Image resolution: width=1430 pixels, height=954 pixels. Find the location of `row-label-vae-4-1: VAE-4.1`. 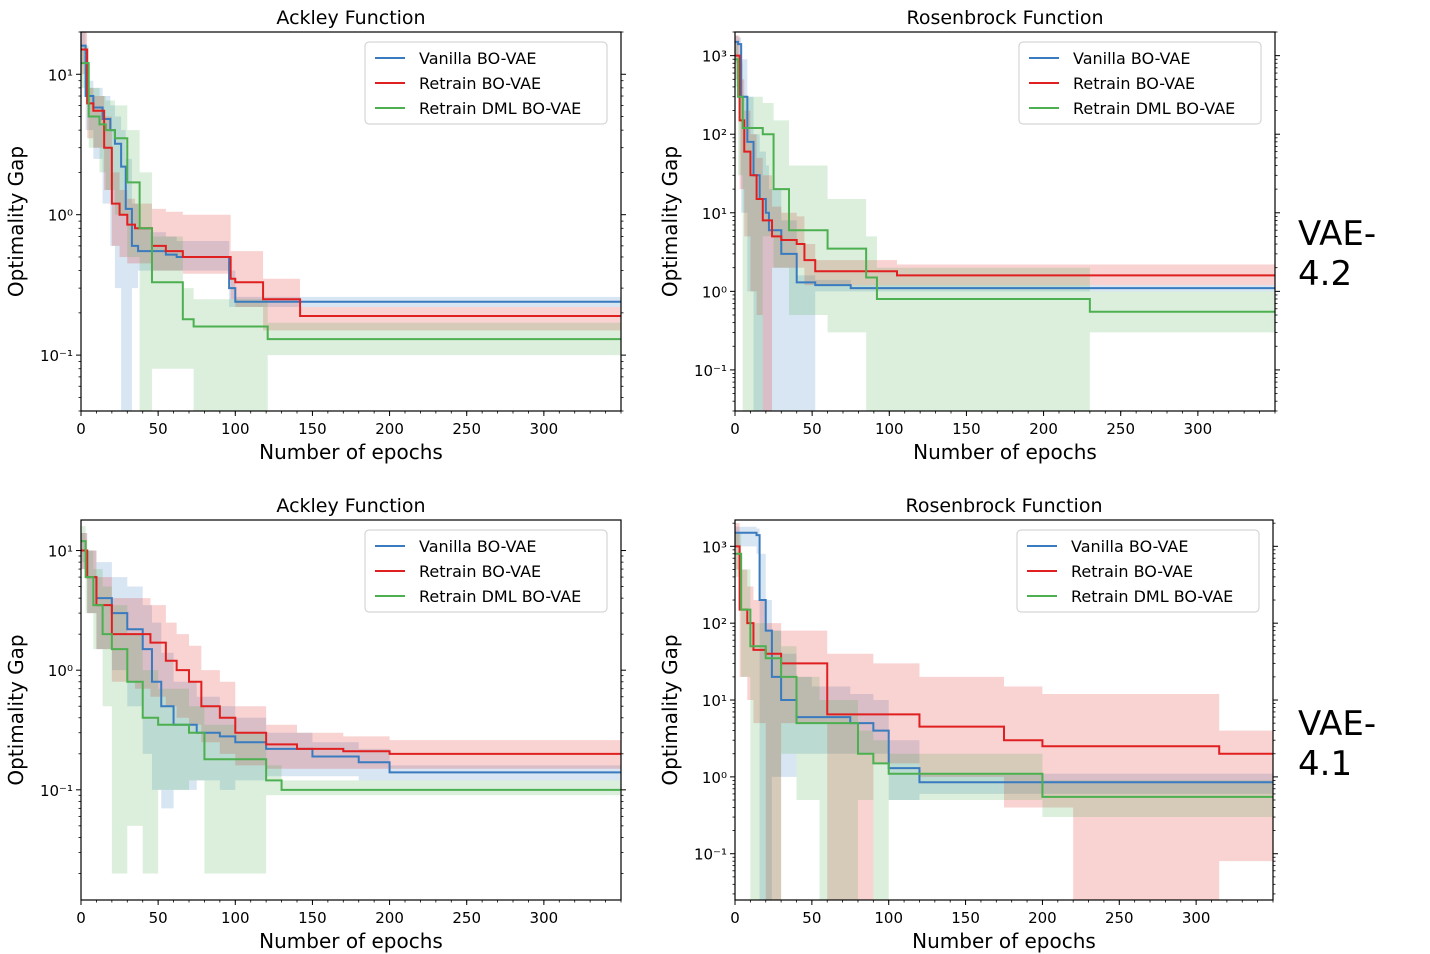

row-label-vae-4-1: VAE-4.1 is located at coordinates (1337, 744).